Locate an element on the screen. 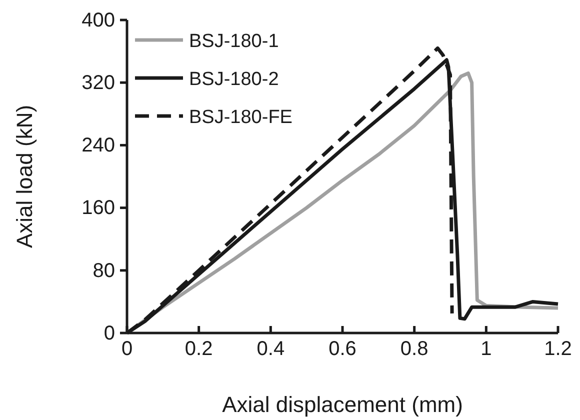  y-axis-title: Axial load (kN) is located at coordinates (24, 176).